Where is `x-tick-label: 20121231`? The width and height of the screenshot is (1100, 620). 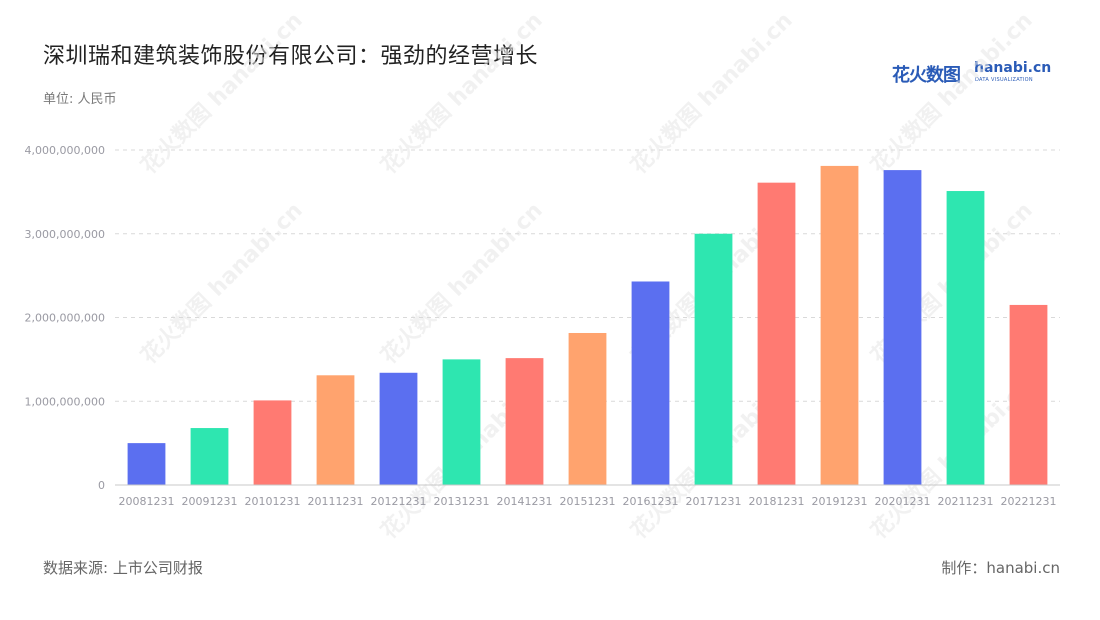 x-tick-label: 20121231 is located at coordinates (399, 501).